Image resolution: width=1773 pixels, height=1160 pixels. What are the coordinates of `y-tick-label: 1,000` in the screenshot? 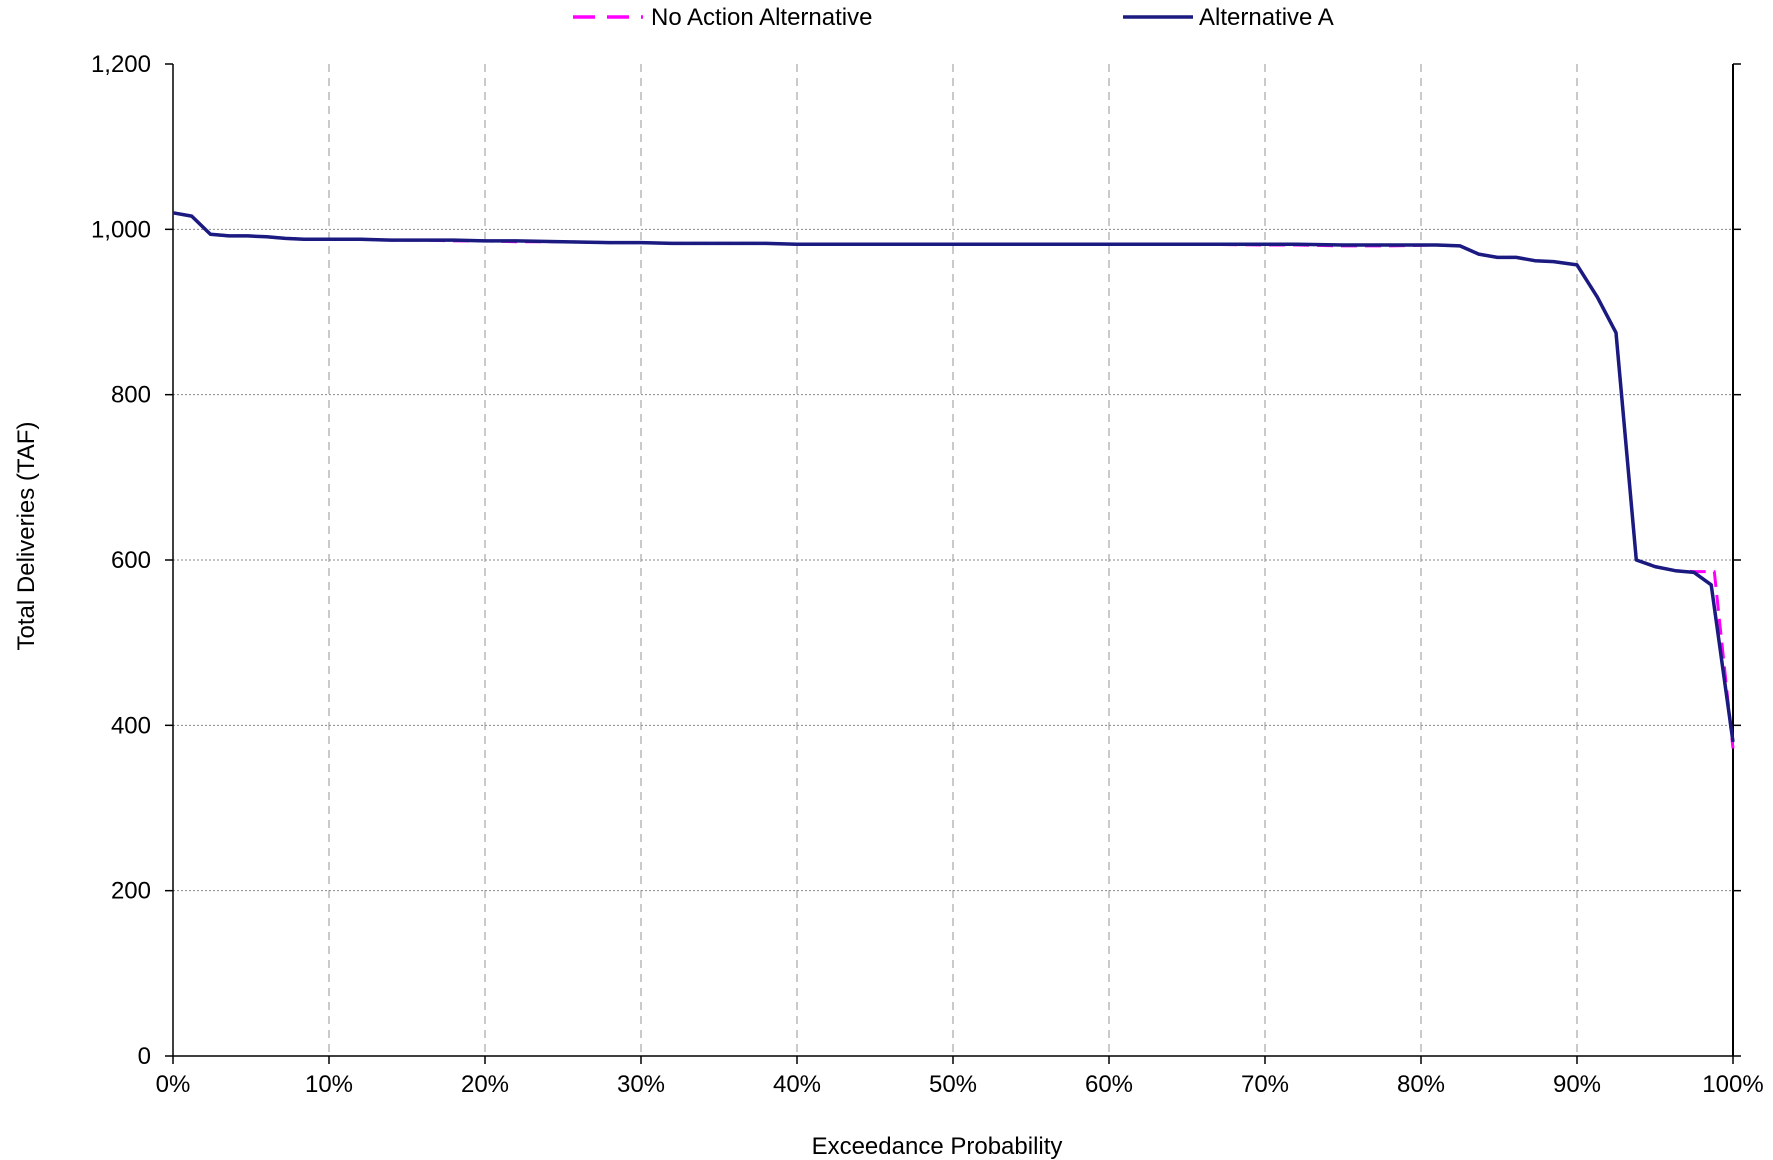 It's located at (121, 229).